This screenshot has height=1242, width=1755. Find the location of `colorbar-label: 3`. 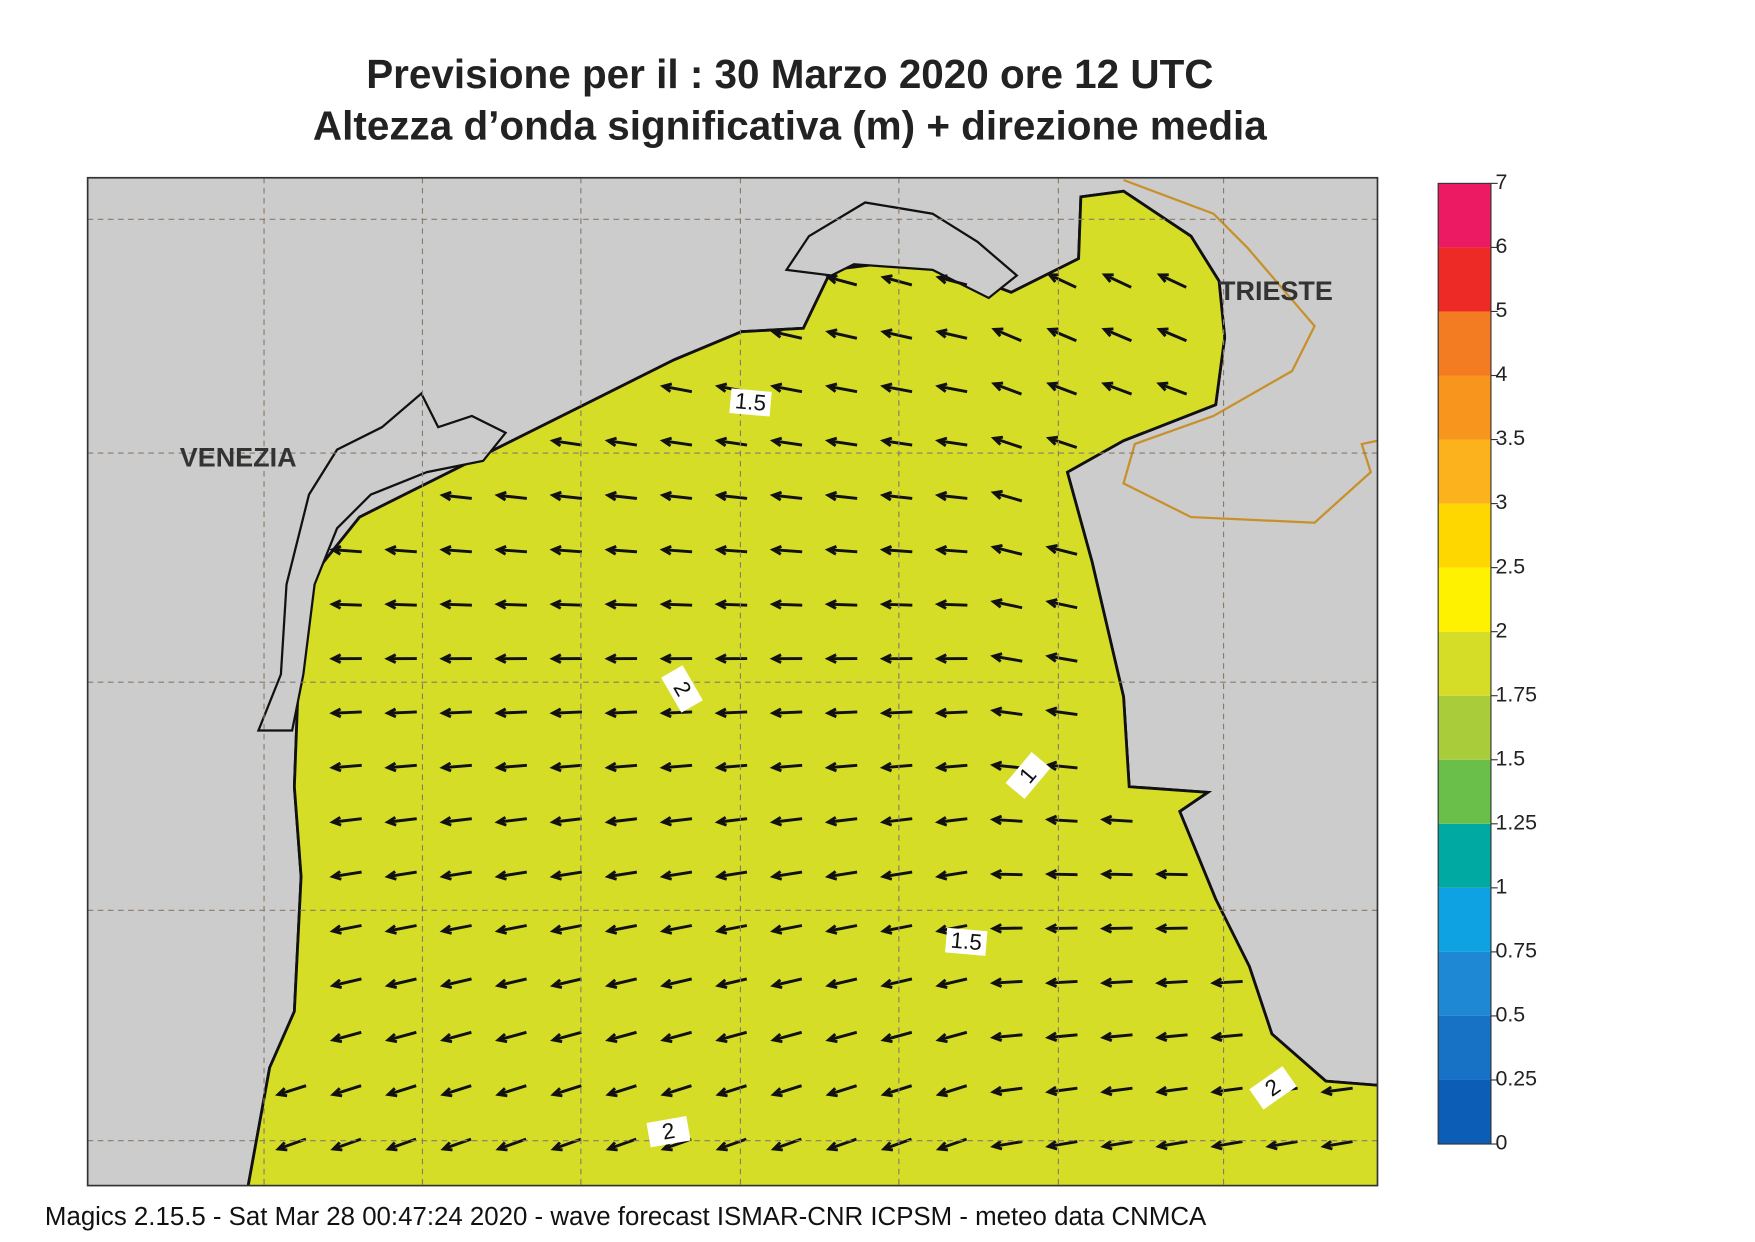

colorbar-label: 3 is located at coordinates (1501, 502).